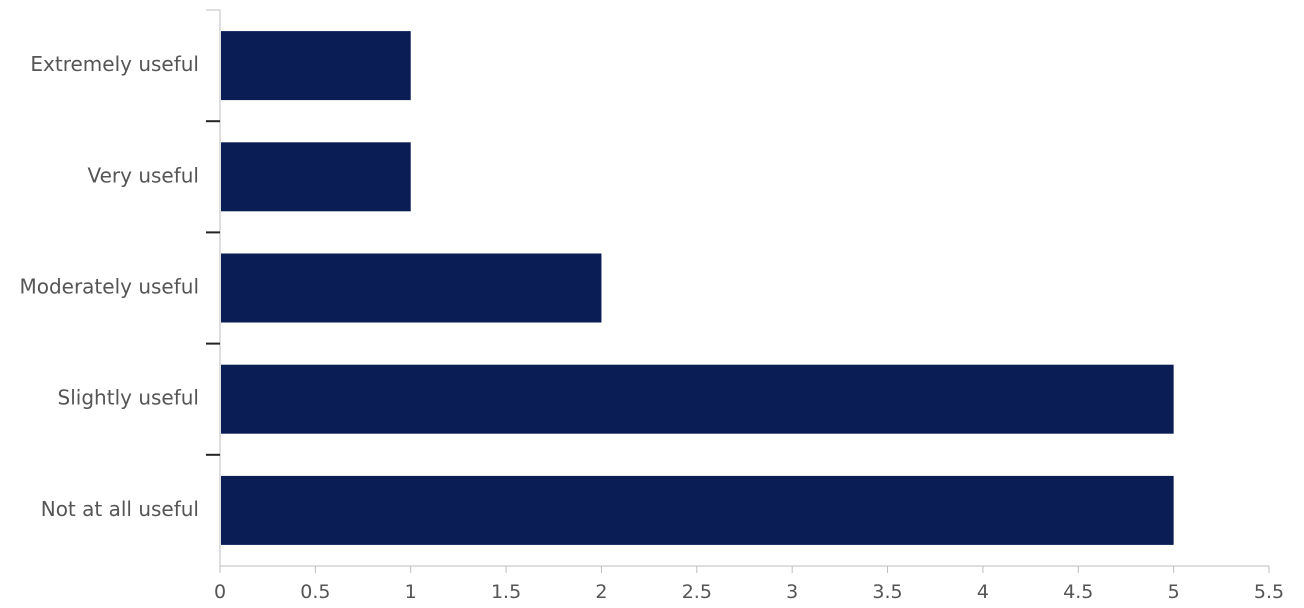  What do you see at coordinates (983, 592) in the screenshot?
I see `x-tick-label: 4` at bounding box center [983, 592].